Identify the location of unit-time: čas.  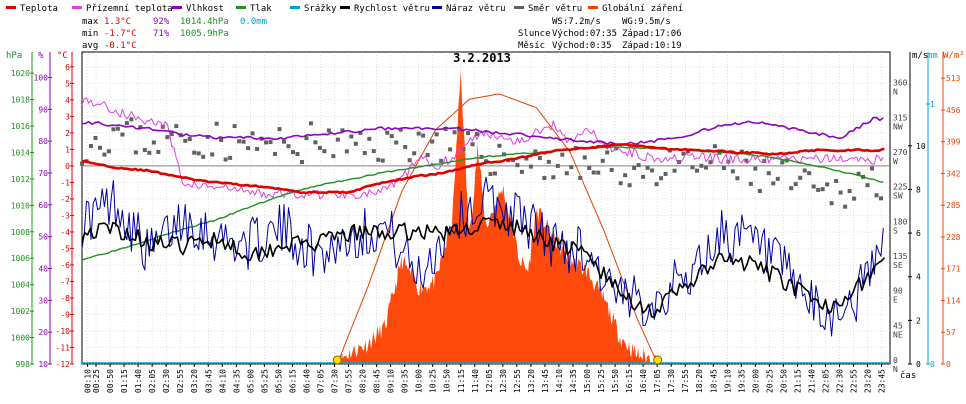
(908, 375).